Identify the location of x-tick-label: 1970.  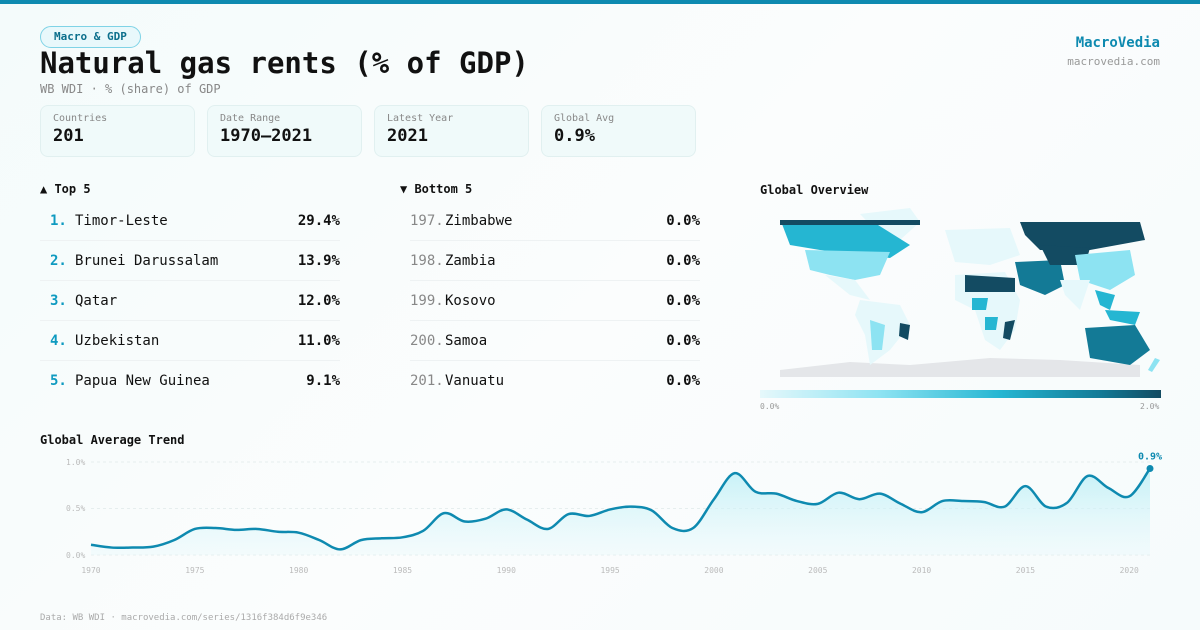
(90, 570).